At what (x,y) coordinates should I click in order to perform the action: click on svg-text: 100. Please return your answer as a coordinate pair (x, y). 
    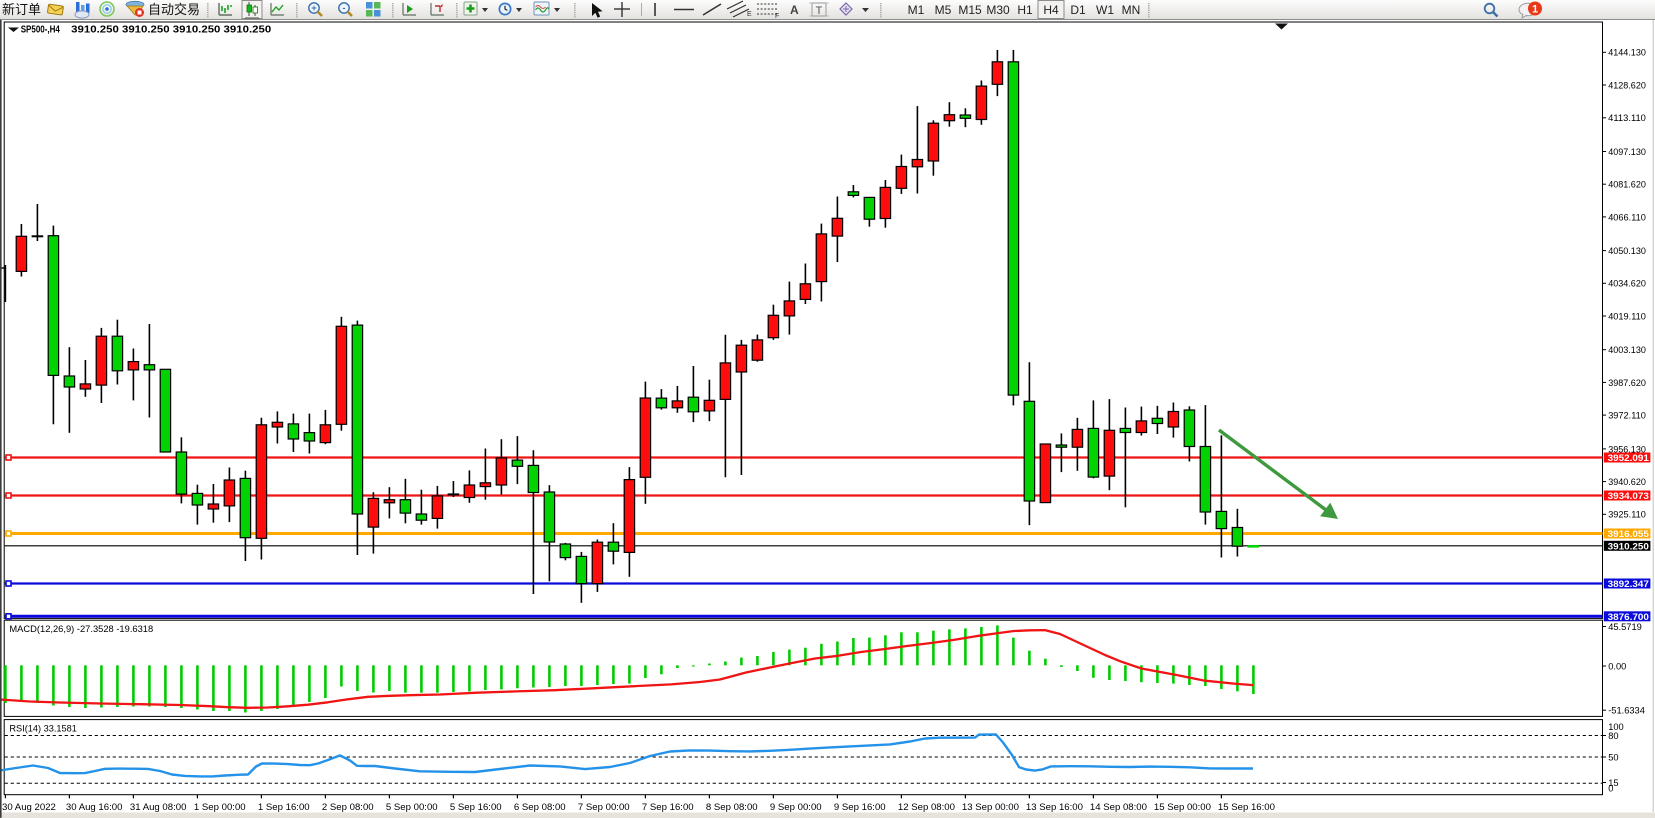
    Looking at the image, I should click on (1616, 727).